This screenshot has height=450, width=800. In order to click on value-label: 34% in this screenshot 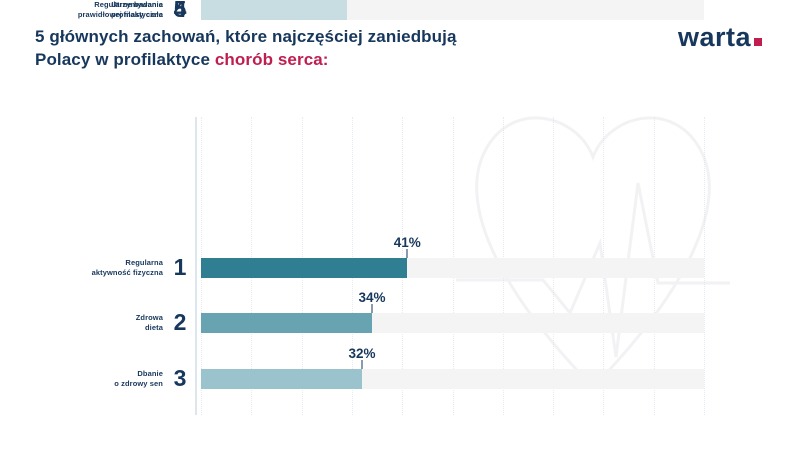, I will do `click(372, 297)`.